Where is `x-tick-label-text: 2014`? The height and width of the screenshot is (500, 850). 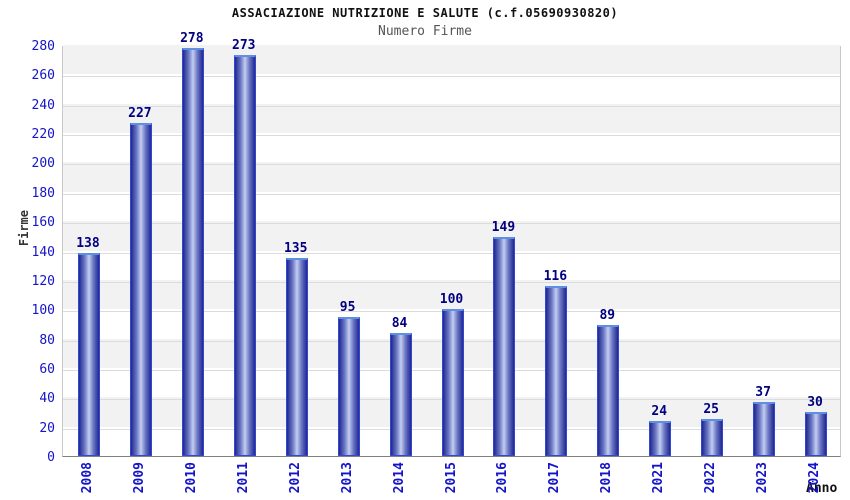
x-tick-label-text: 2014 is located at coordinates (399, 478).